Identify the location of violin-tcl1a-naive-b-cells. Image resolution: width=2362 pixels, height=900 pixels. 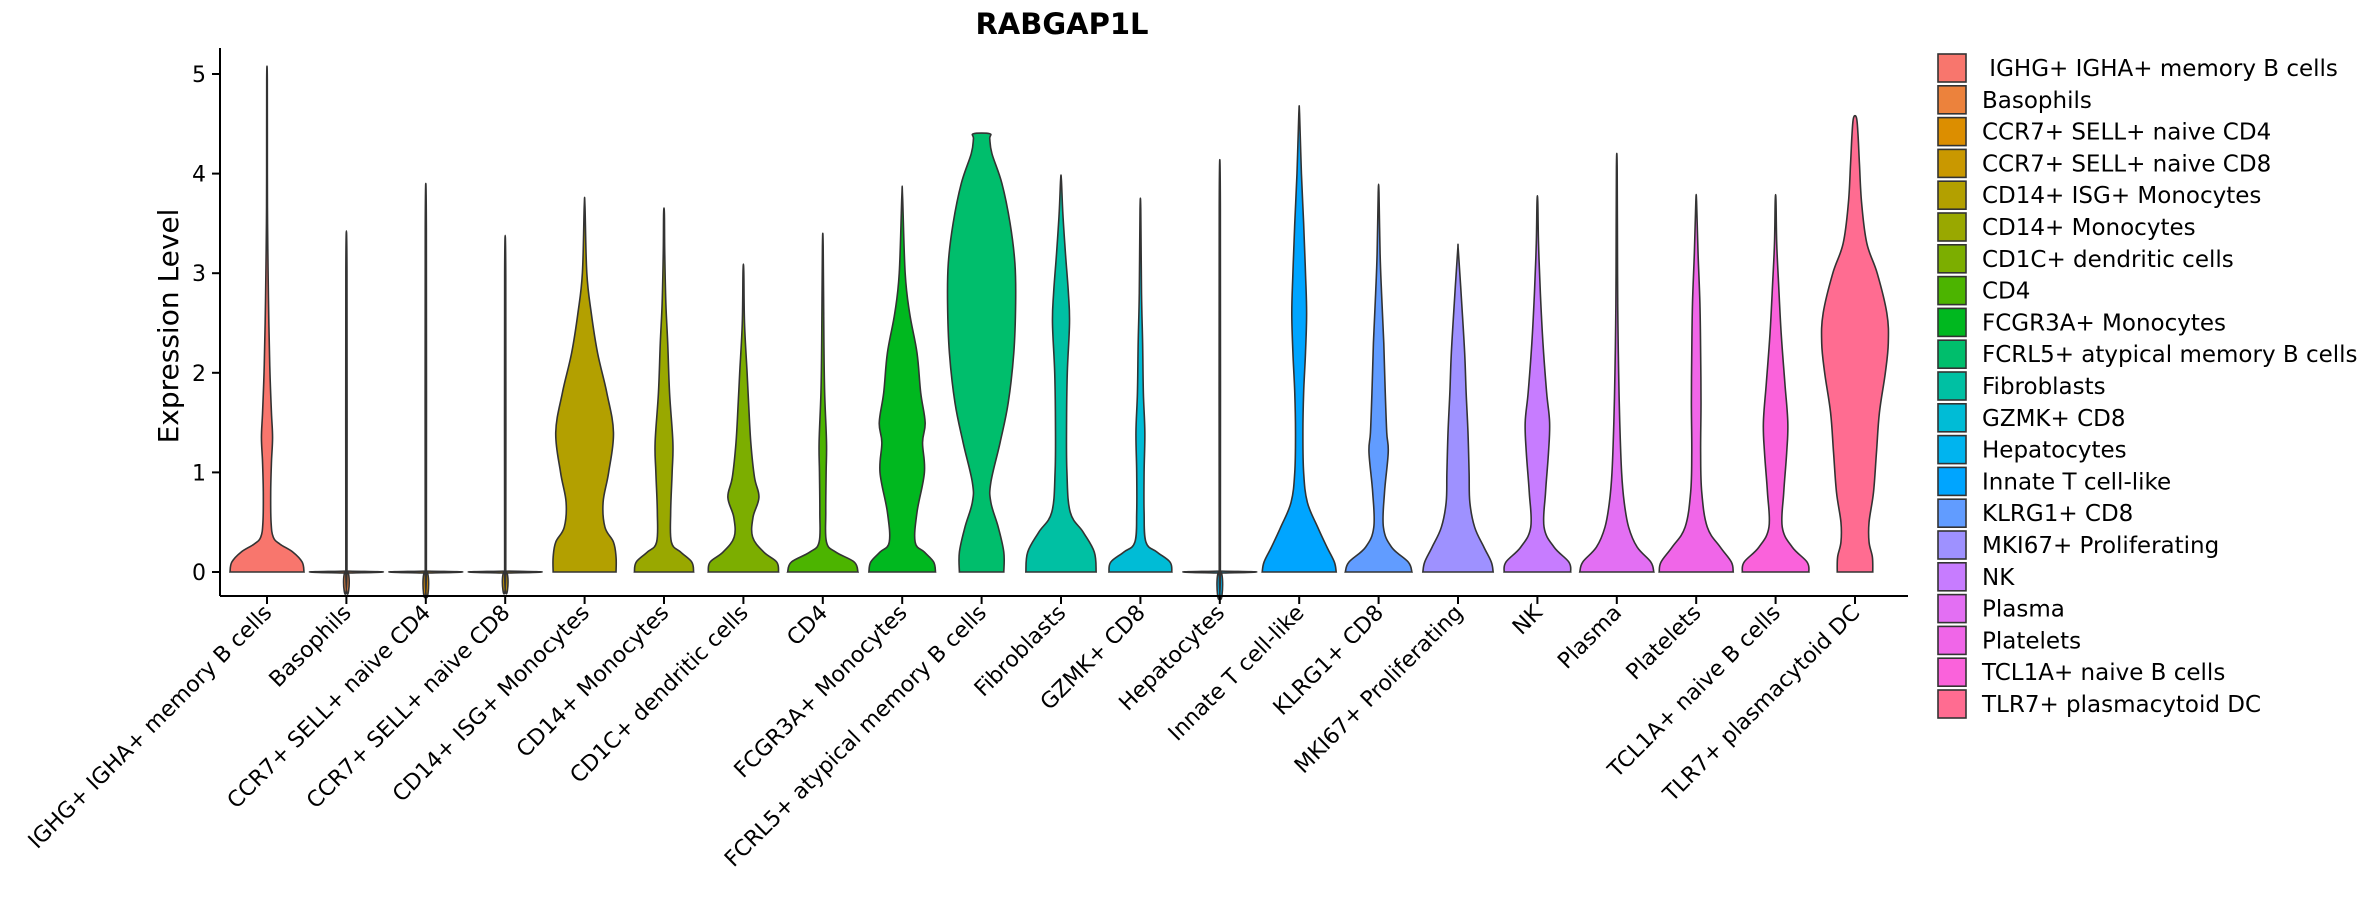
(1775, 383).